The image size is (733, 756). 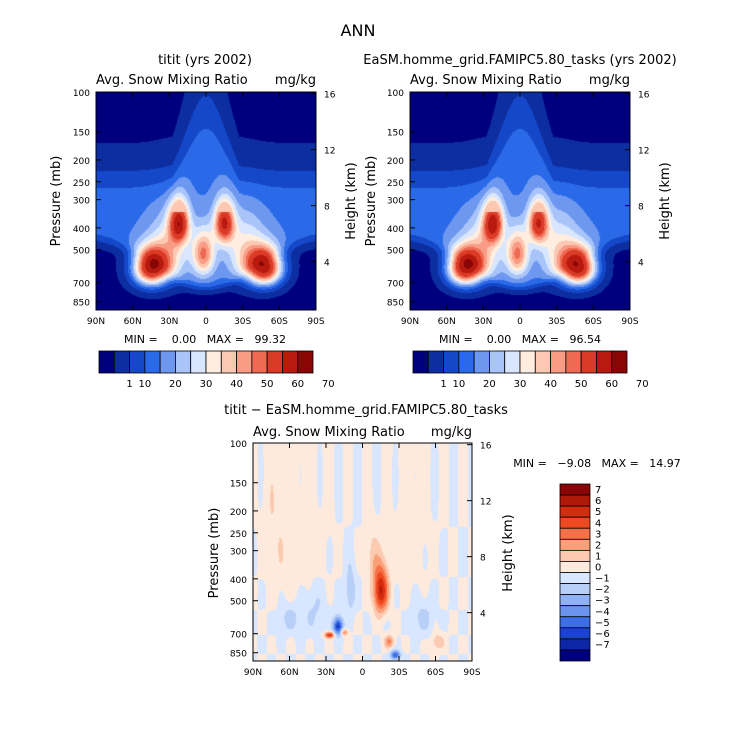 I want to click on colorbar-label: 40, so click(x=236, y=384).